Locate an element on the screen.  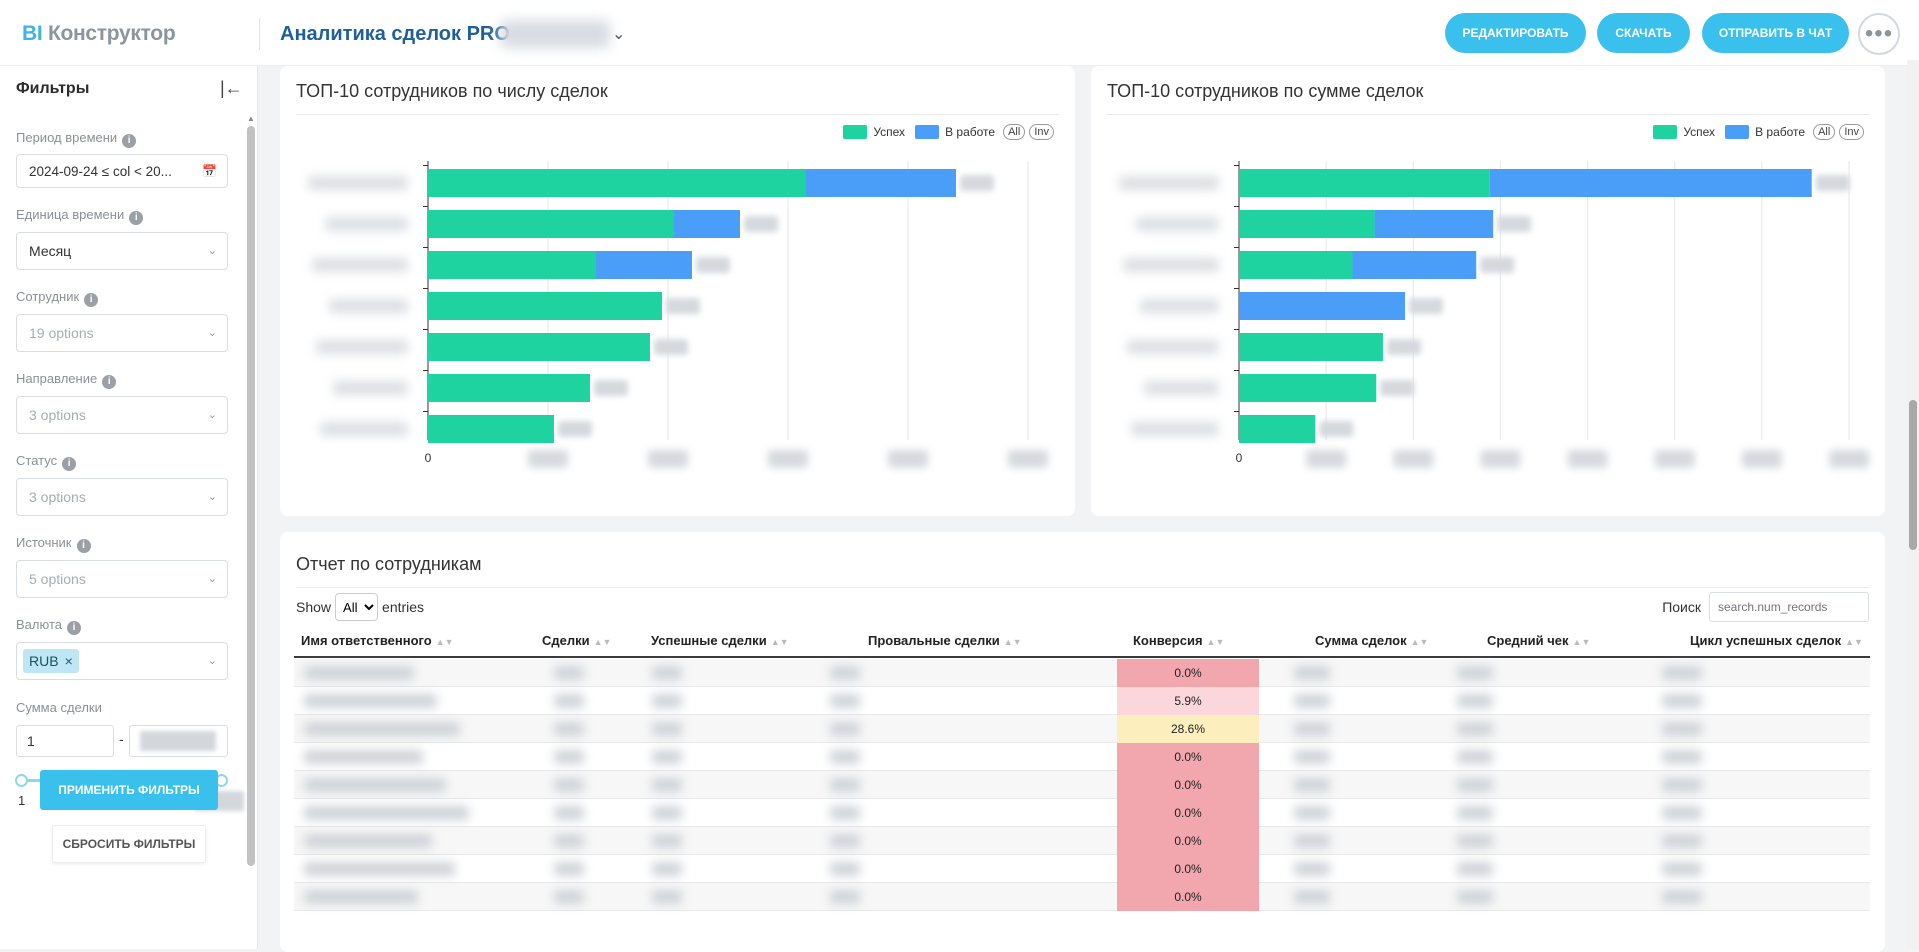
column-header: Имя ответственного ▲▼ is located at coordinates (377, 640).